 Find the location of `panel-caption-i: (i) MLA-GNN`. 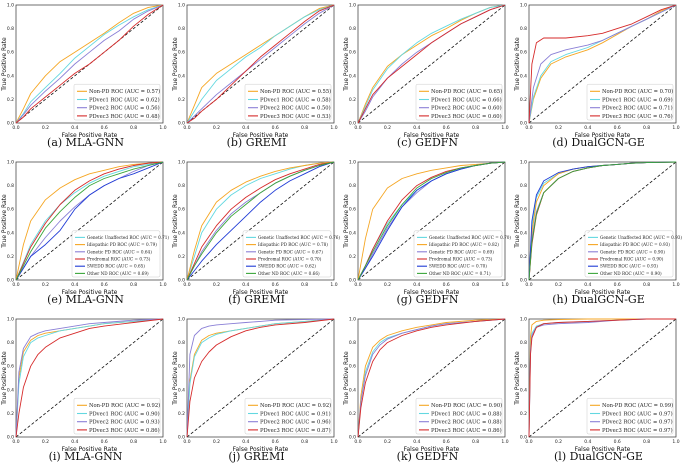

panel-caption-i: (i) MLA-GNN is located at coordinates (85, 456).